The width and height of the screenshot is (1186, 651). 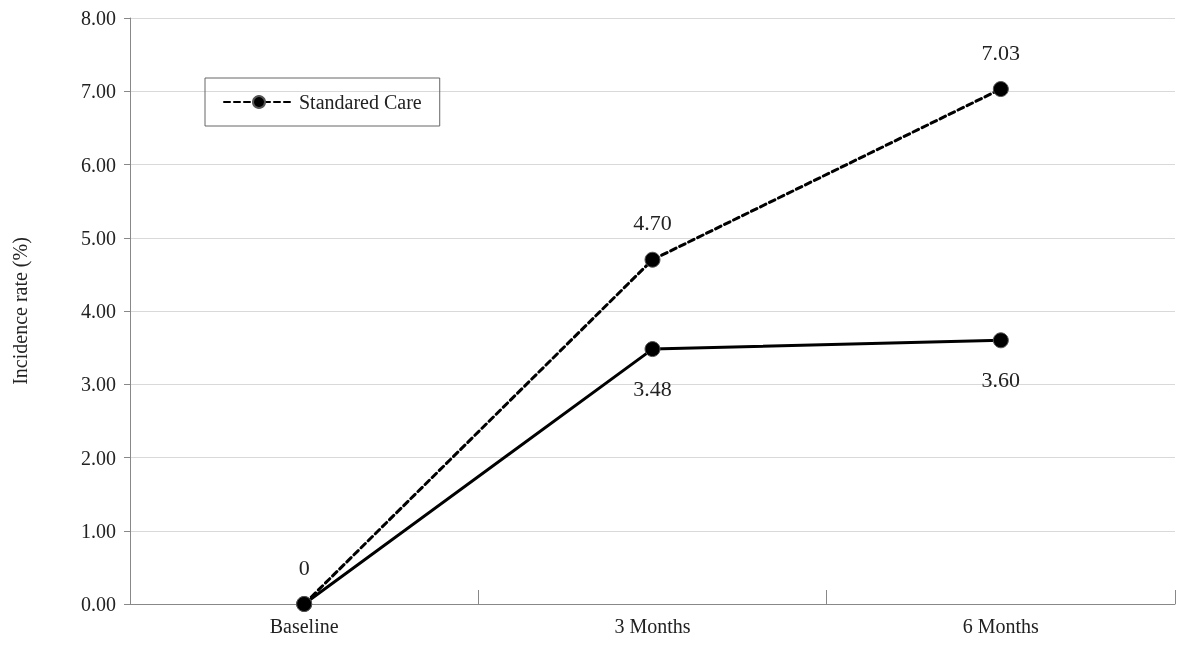 I want to click on data-label: 4.70, so click(x=652, y=223).